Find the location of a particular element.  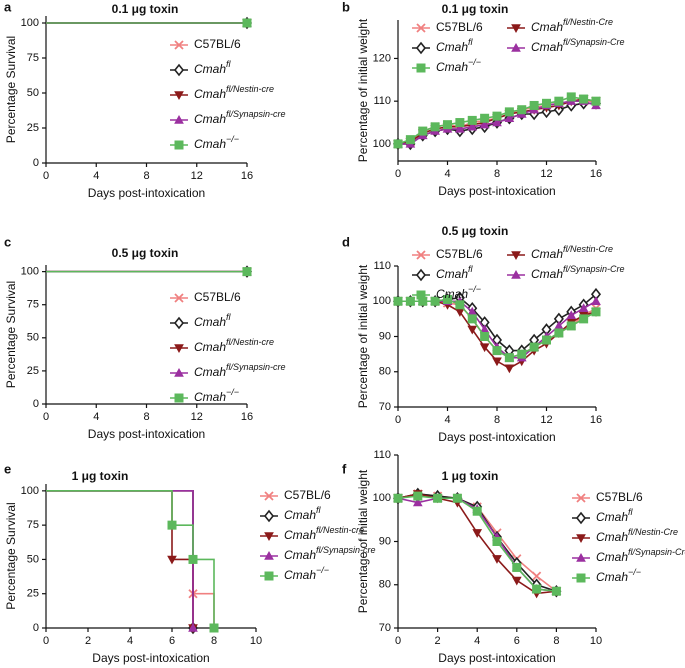

legend-label: Cmahfl/Synapsin-Cre is located at coordinates (640, 555).